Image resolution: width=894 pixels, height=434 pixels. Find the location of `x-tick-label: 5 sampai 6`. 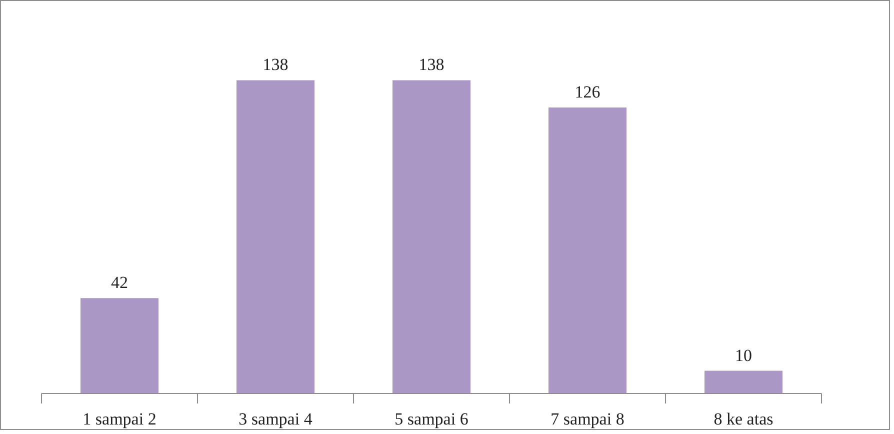

x-tick-label: 5 sampai 6 is located at coordinates (431, 419).